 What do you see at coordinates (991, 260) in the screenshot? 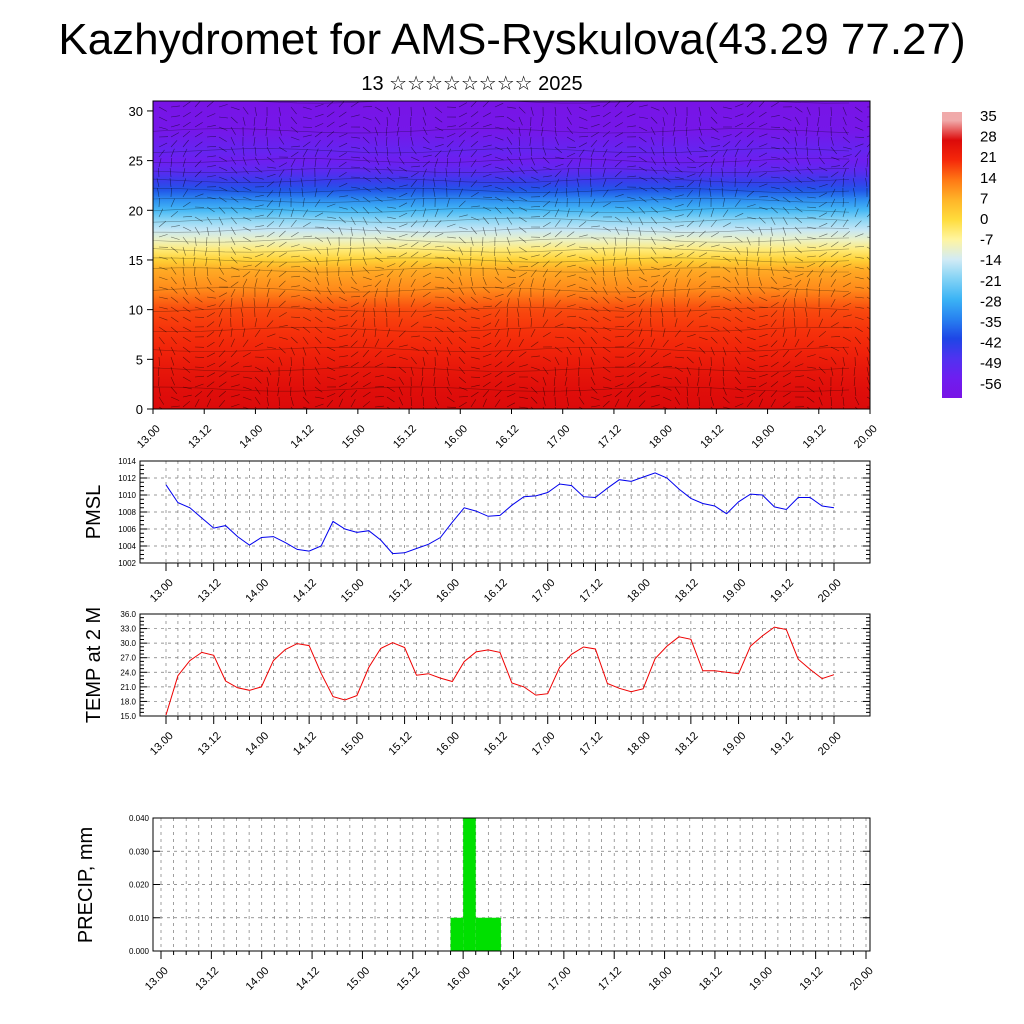
I see `colorbar-label: -14` at bounding box center [991, 260].